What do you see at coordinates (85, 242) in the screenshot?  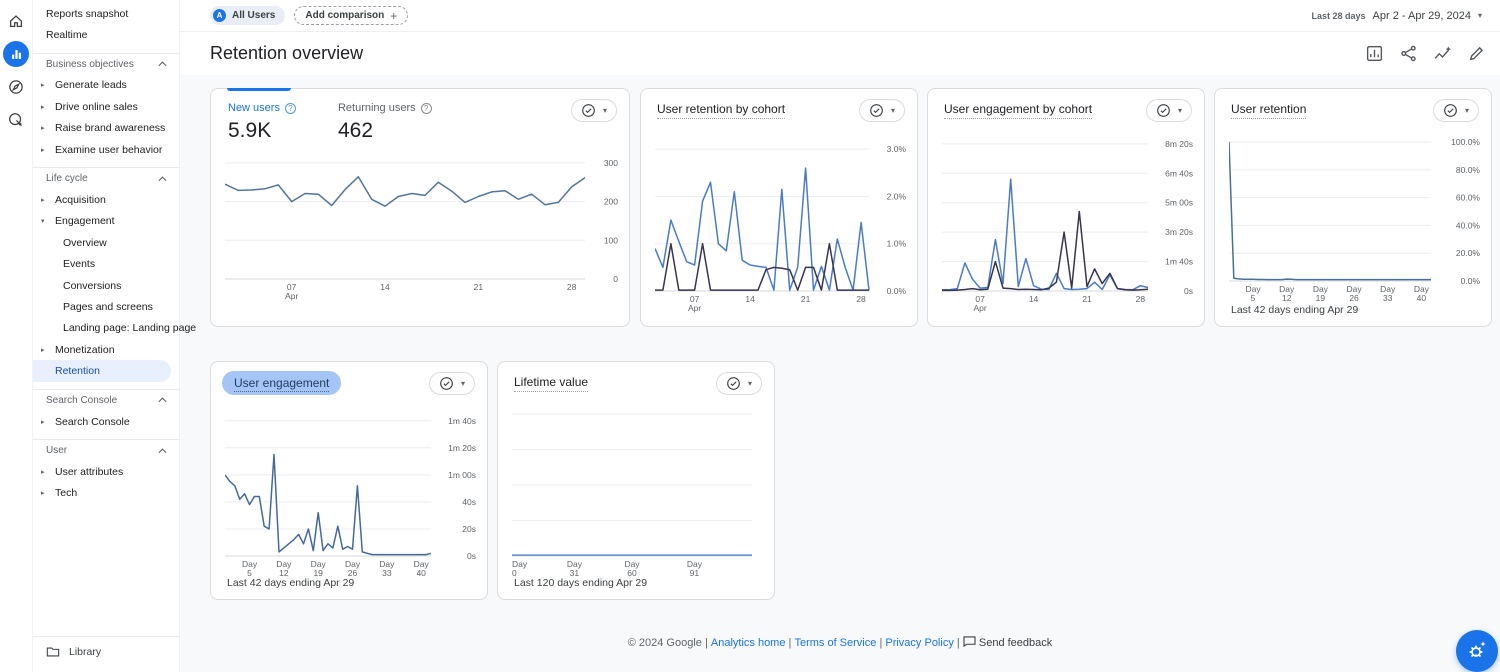 I see `sidebar-item-overview: Overview` at bounding box center [85, 242].